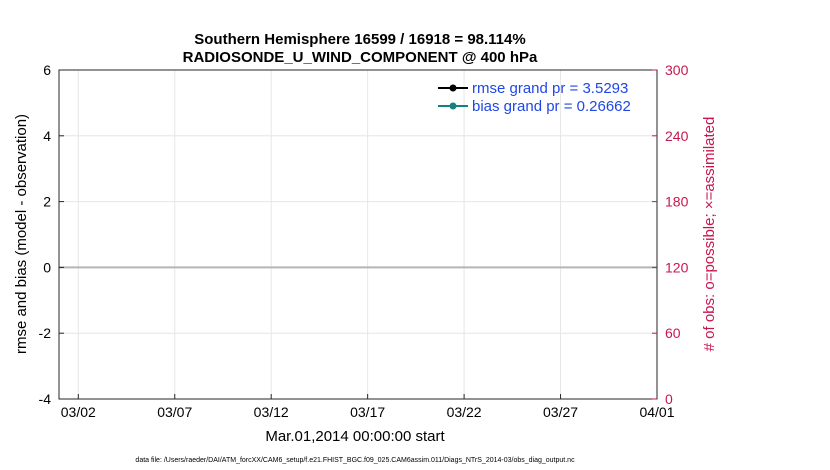  Describe the element at coordinates (47, 70) in the screenshot. I see `y-tick-label: 6` at that location.